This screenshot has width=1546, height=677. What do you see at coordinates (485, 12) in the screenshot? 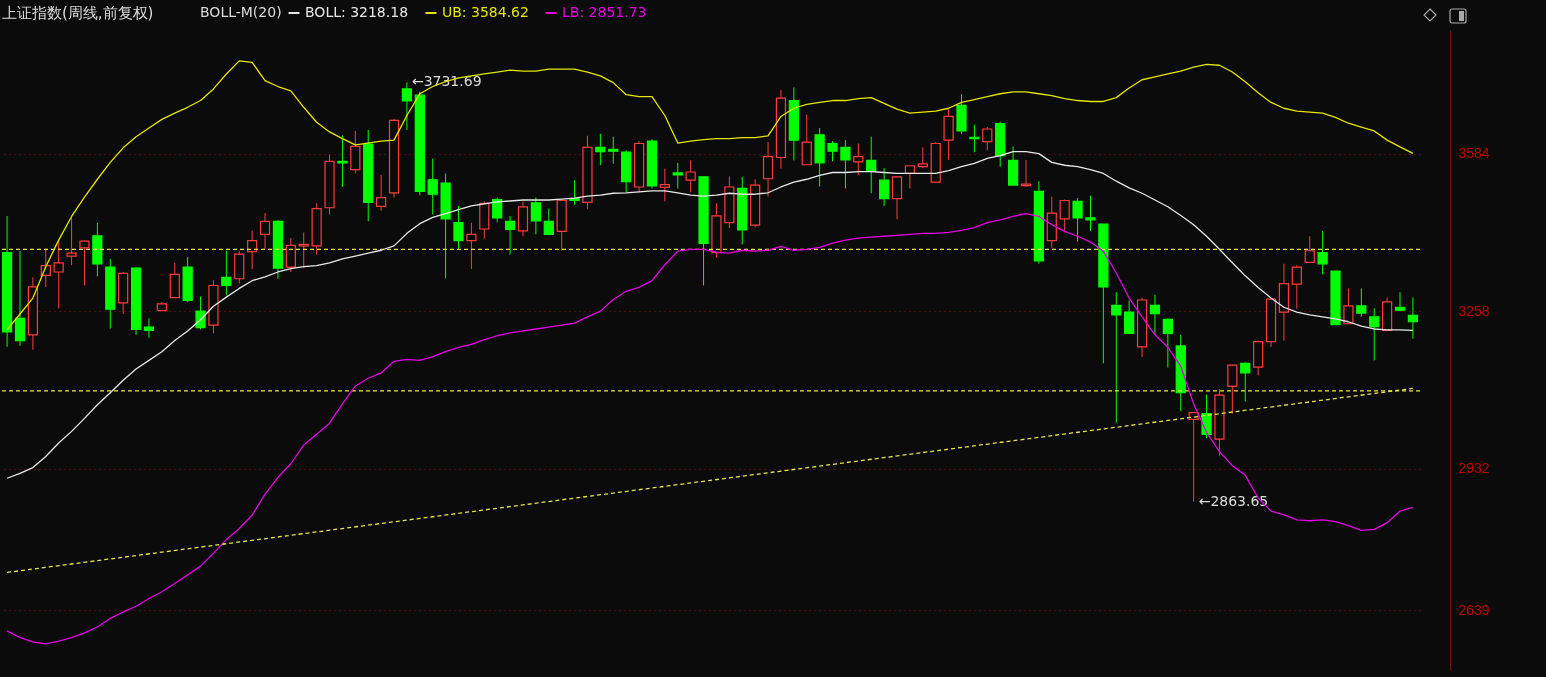
I see `legend-label: UB: 3584.62` at bounding box center [485, 12].